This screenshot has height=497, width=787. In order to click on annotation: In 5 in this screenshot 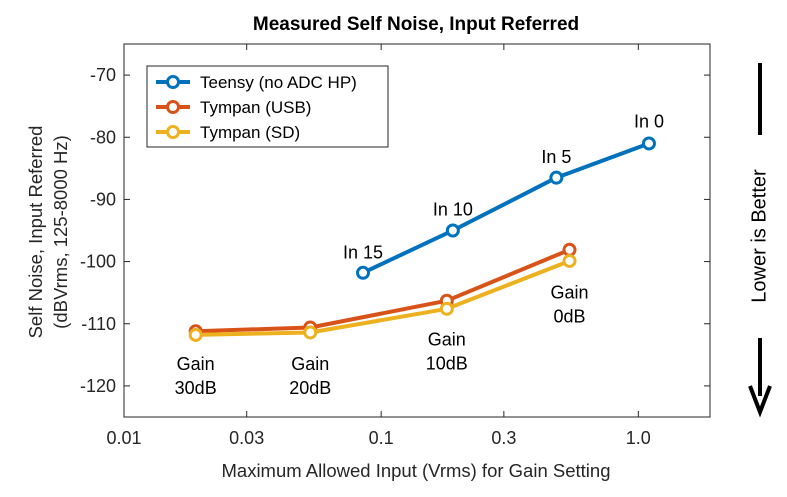, I will do `click(556, 157)`.